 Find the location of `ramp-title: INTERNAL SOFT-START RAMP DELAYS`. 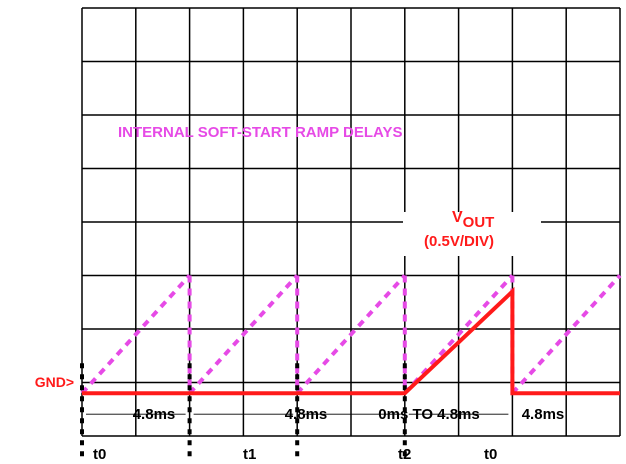

ramp-title: INTERNAL SOFT-START RAMP DELAYS is located at coordinates (260, 132).